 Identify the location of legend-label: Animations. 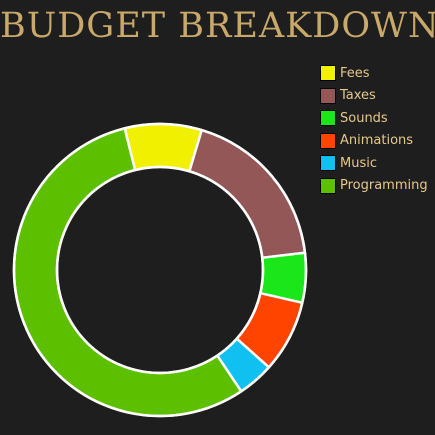
(377, 141).